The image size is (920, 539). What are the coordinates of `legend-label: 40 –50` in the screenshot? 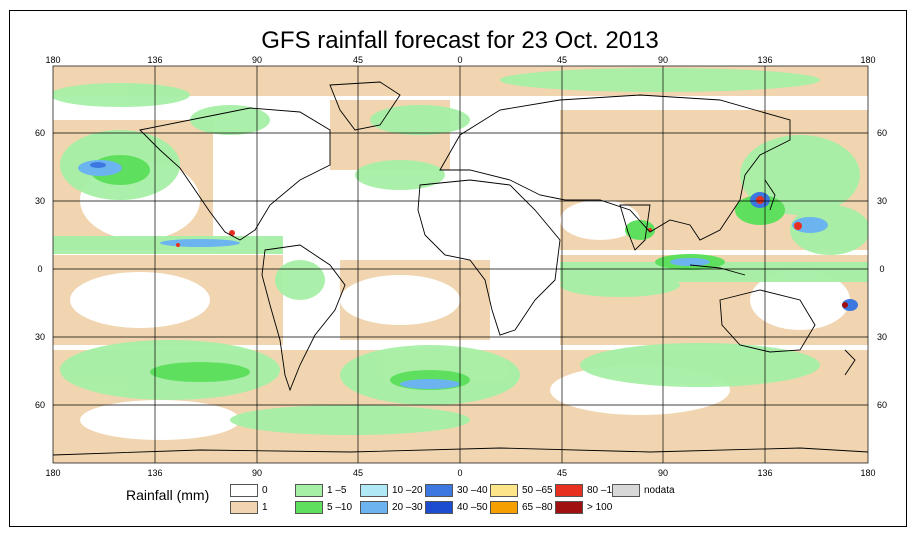 It's located at (472, 507).